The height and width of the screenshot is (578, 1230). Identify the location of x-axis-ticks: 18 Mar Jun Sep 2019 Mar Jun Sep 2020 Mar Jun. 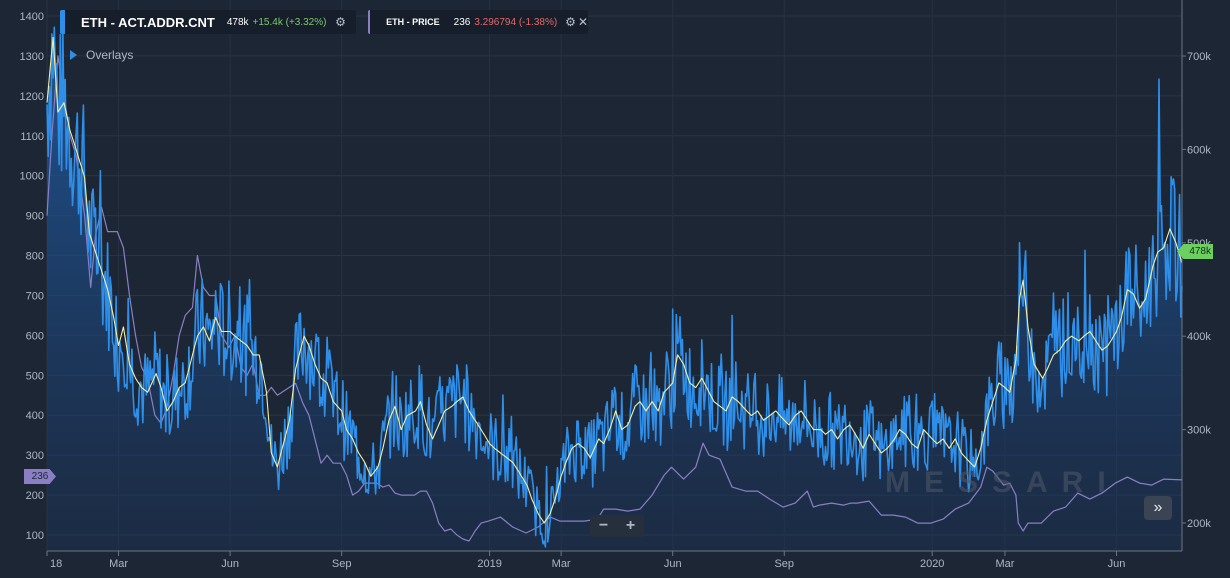
(586, 560).